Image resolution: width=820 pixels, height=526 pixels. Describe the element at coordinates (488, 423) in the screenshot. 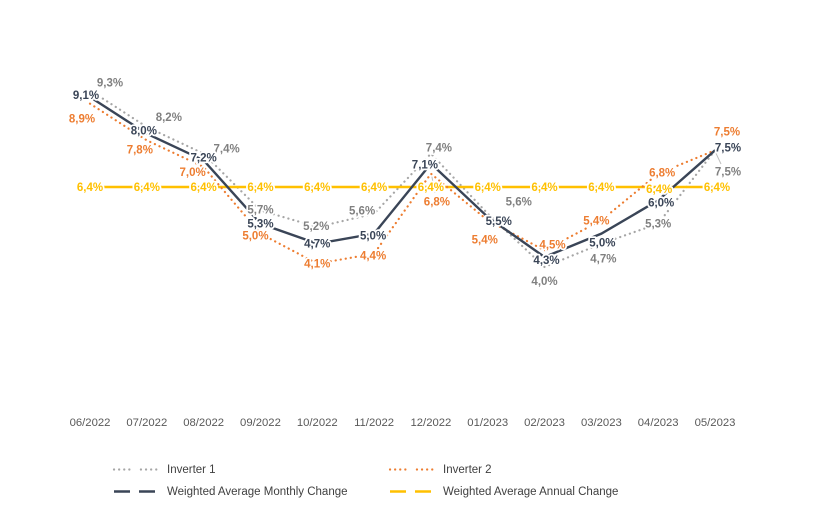

I see `x-axis-label: 01/2023` at that location.